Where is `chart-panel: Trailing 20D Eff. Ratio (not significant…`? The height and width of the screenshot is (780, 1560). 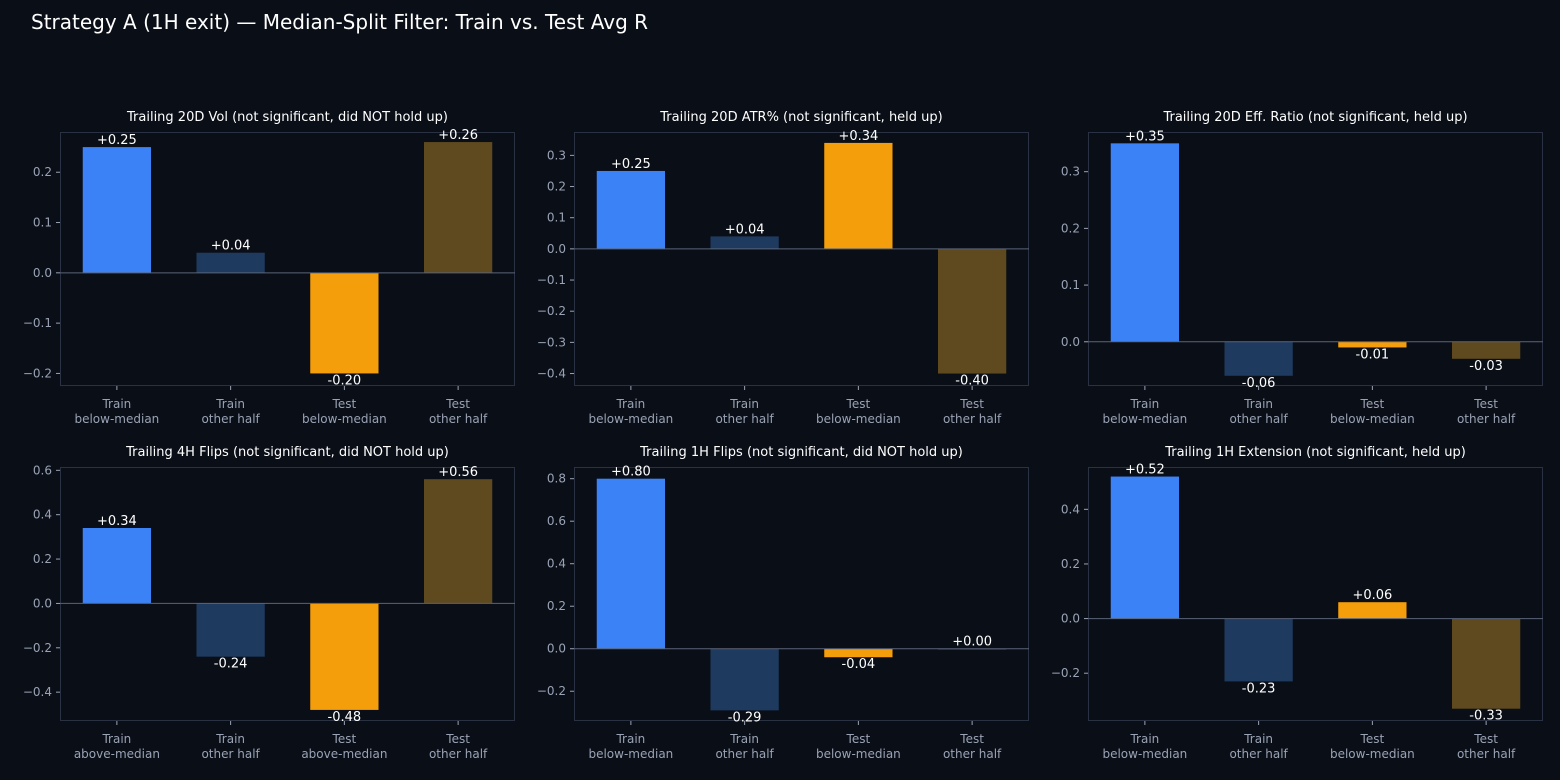 chart-panel: Trailing 20D Eff. Ratio (not significant… is located at coordinates (1302, 268).